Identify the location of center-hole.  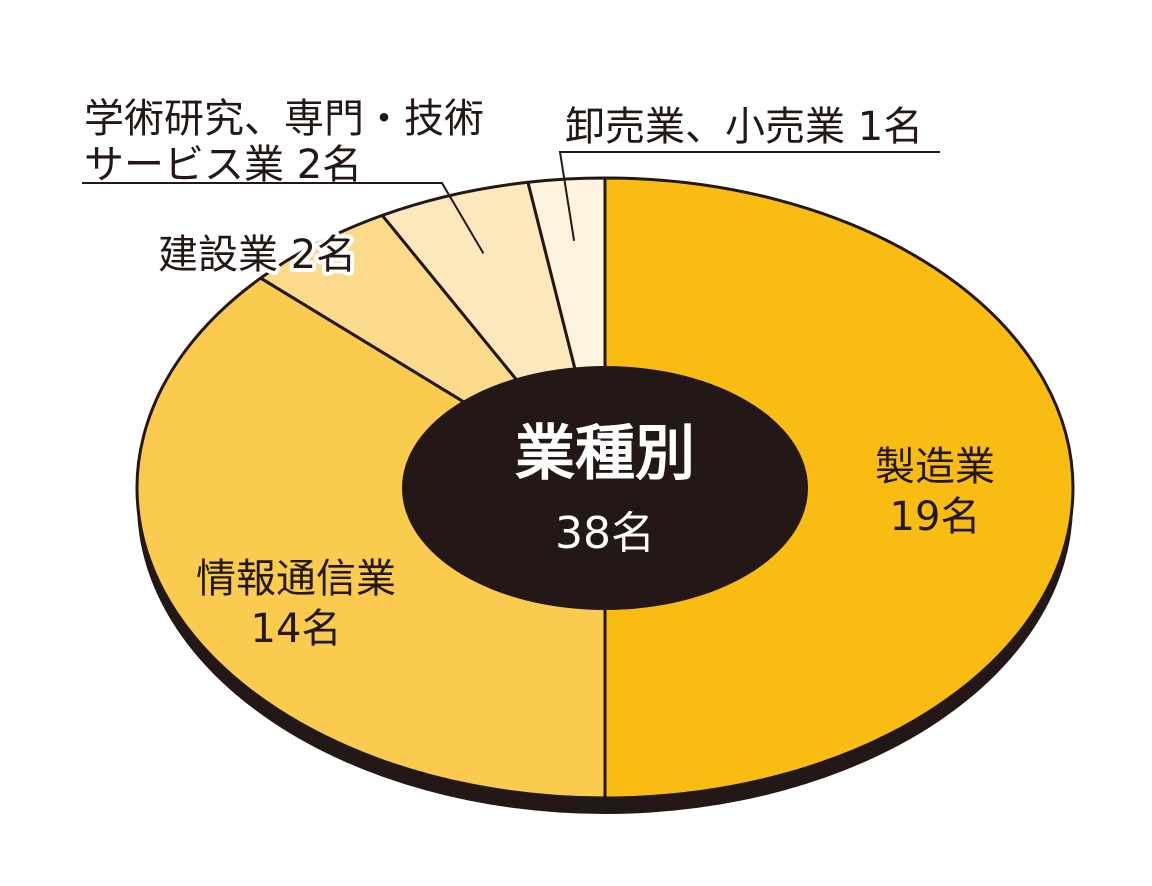
(605, 488).